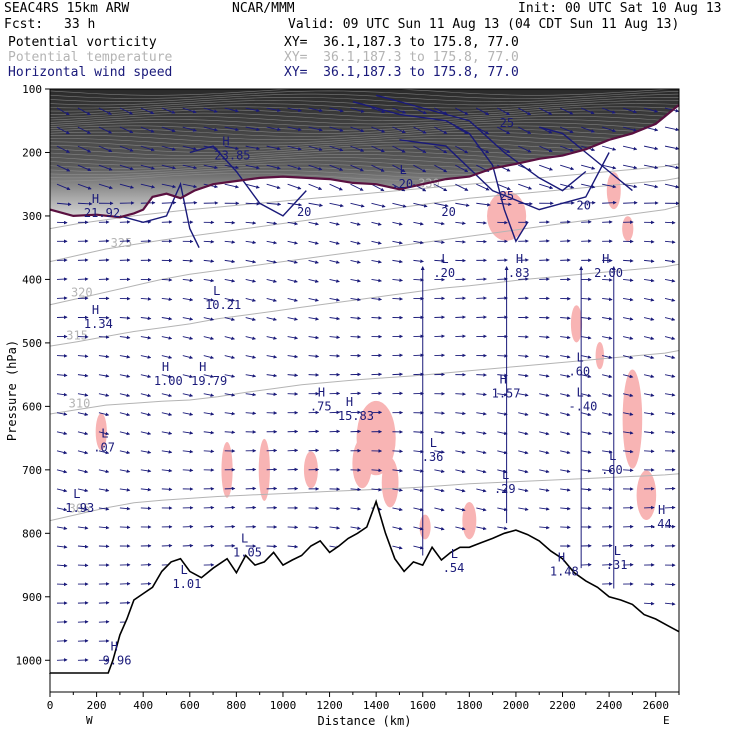  I want to click on east-label: E, so click(666, 720).